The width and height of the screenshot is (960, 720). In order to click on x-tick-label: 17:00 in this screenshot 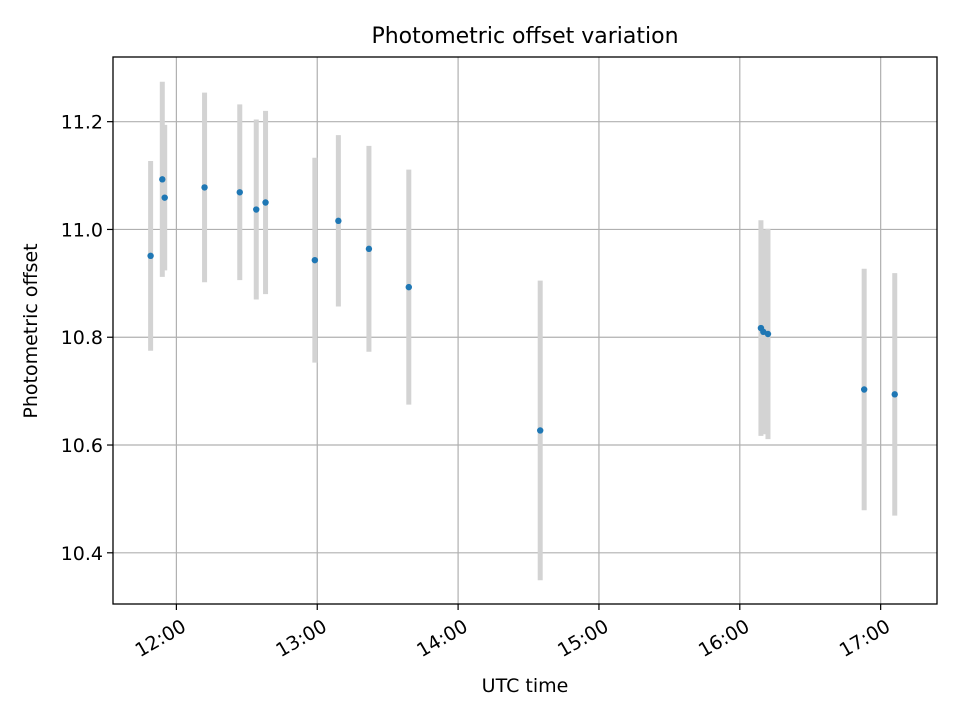, I will do `click(865, 638)`.